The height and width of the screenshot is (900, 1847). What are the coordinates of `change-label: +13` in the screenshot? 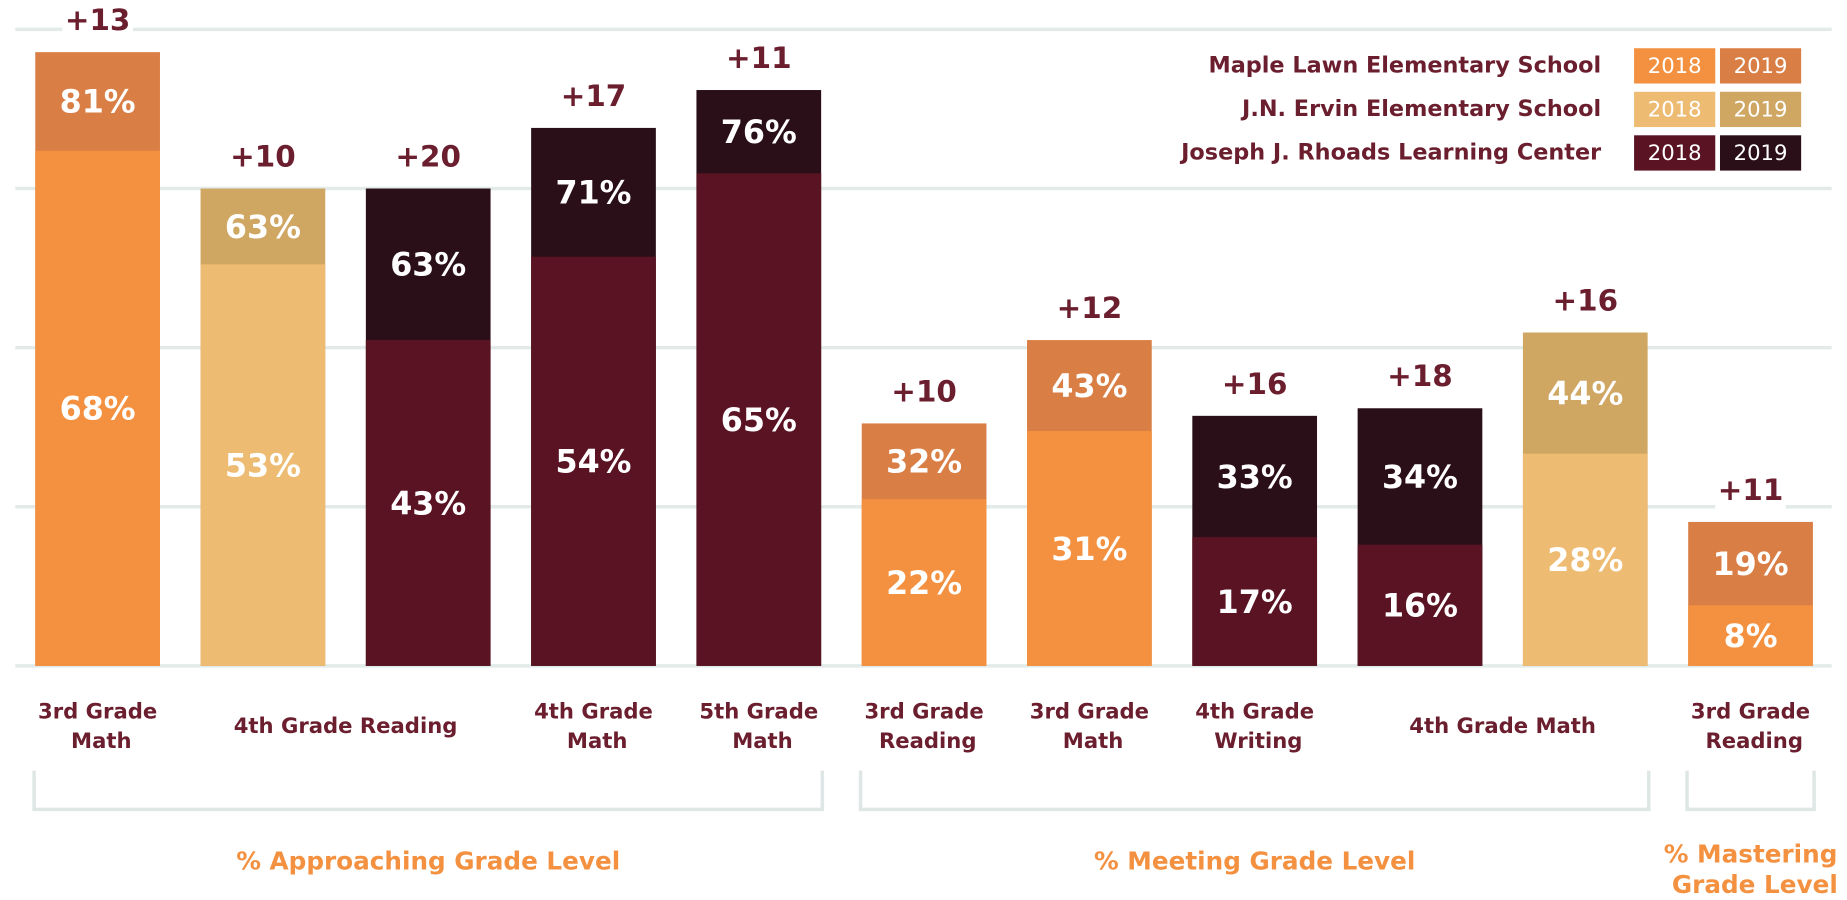 It's located at (98, 20).